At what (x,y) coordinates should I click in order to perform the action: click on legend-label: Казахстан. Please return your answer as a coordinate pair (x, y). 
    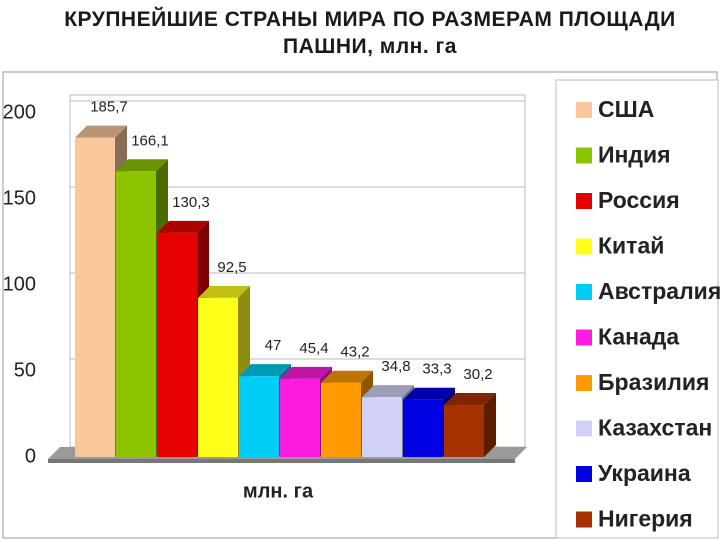
    Looking at the image, I should click on (655, 428).